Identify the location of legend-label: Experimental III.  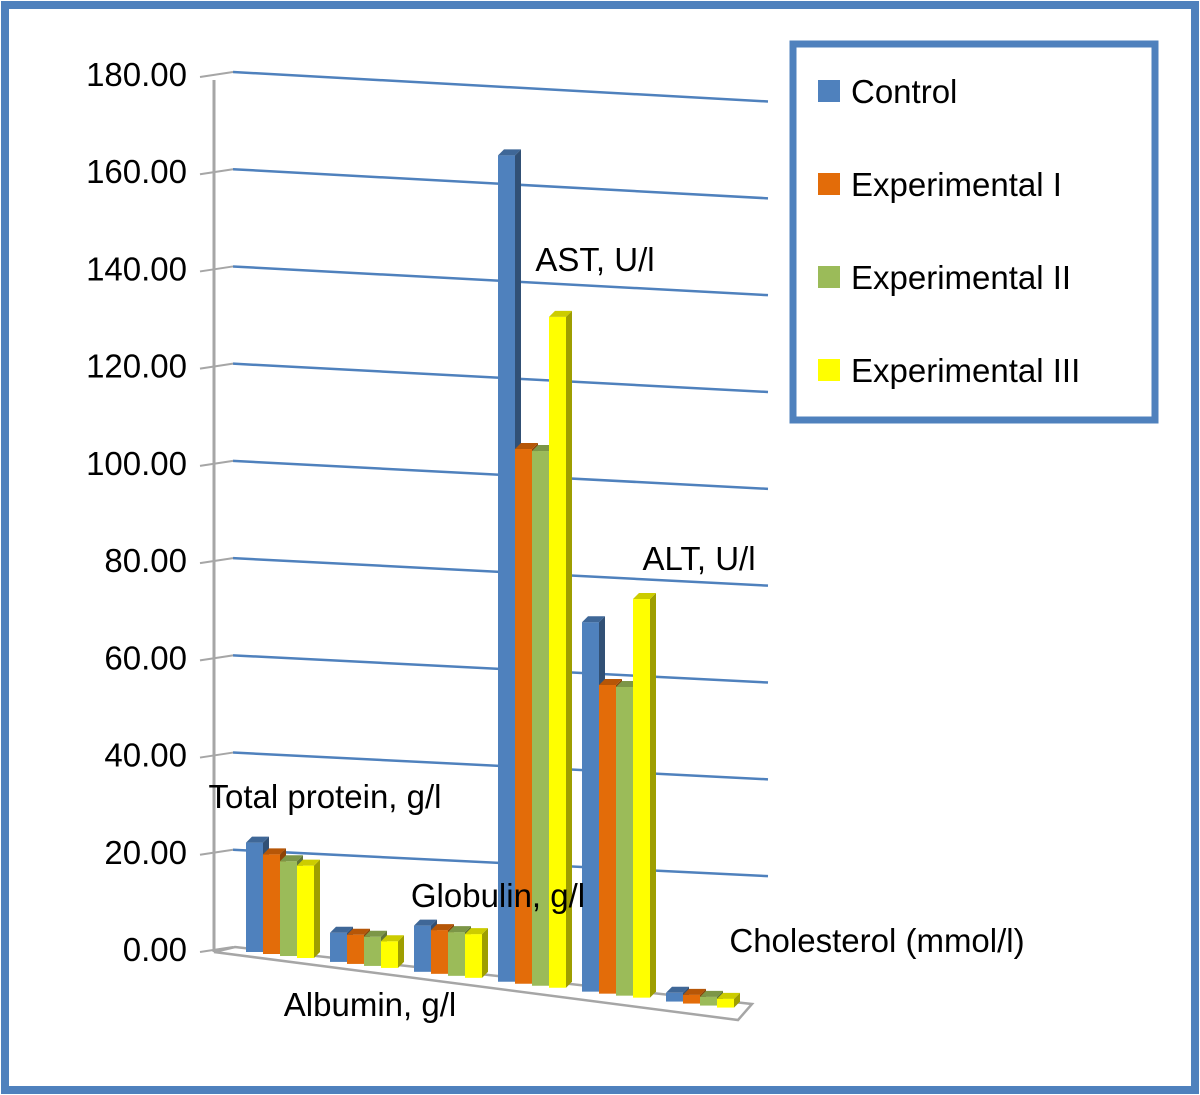
(965, 370).